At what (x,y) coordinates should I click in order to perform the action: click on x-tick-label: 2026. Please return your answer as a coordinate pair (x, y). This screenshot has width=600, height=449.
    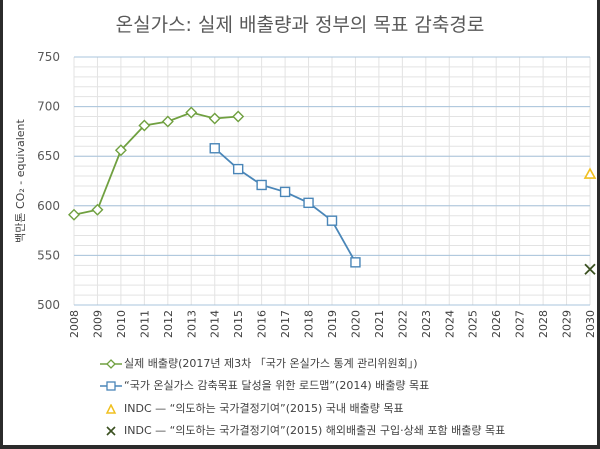
    Looking at the image, I should click on (496, 324).